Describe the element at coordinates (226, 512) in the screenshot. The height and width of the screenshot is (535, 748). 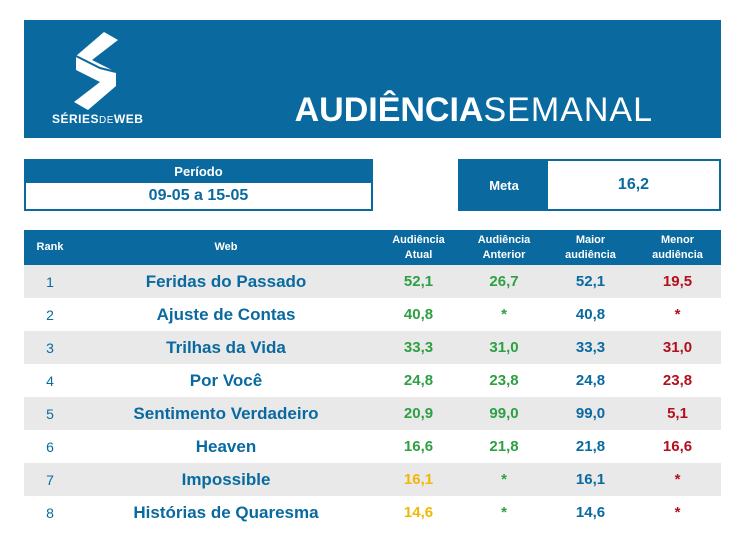
I see `web-title-cell: Histórias de Quaresma` at that location.